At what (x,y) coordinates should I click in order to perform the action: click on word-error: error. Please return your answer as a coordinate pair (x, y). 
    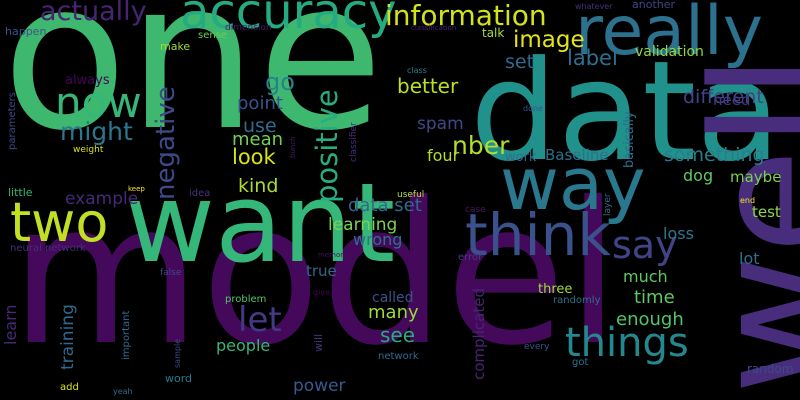
    Looking at the image, I should click on (470, 257).